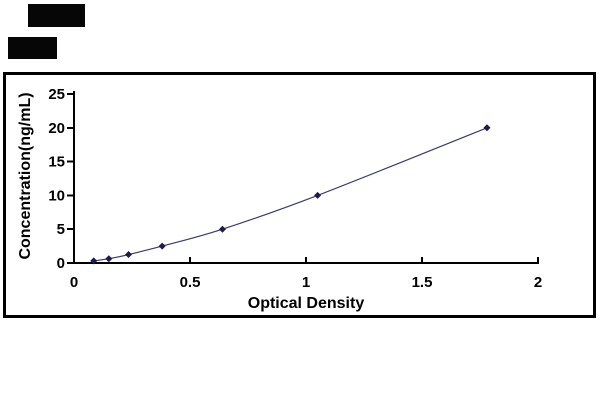  I want to click on x-tick-label-1: 1, so click(306, 282).